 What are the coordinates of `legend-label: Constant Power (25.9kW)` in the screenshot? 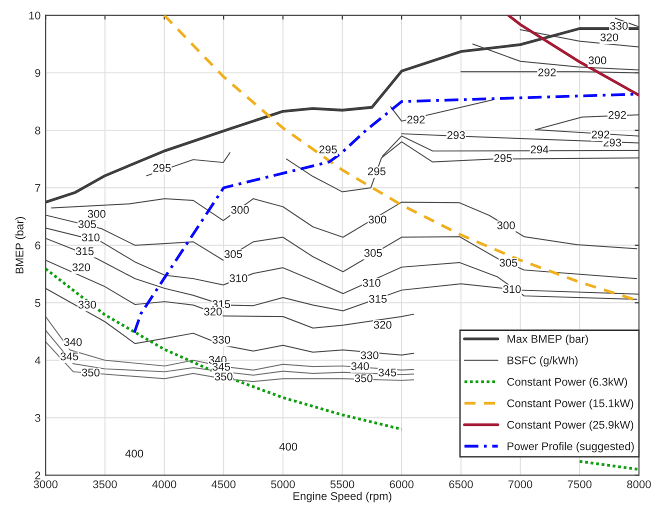 It's located at (570, 425).